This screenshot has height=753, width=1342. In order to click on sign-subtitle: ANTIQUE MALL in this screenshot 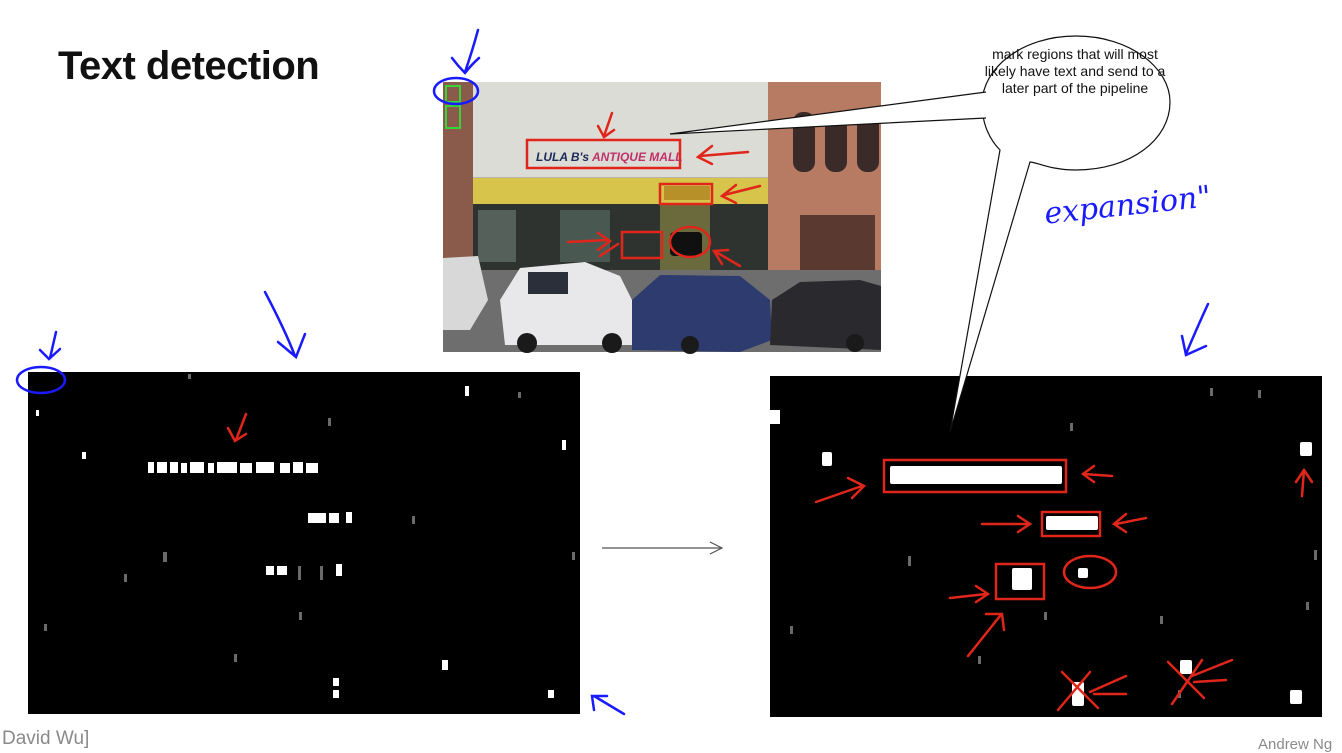, I will do `click(637, 157)`.